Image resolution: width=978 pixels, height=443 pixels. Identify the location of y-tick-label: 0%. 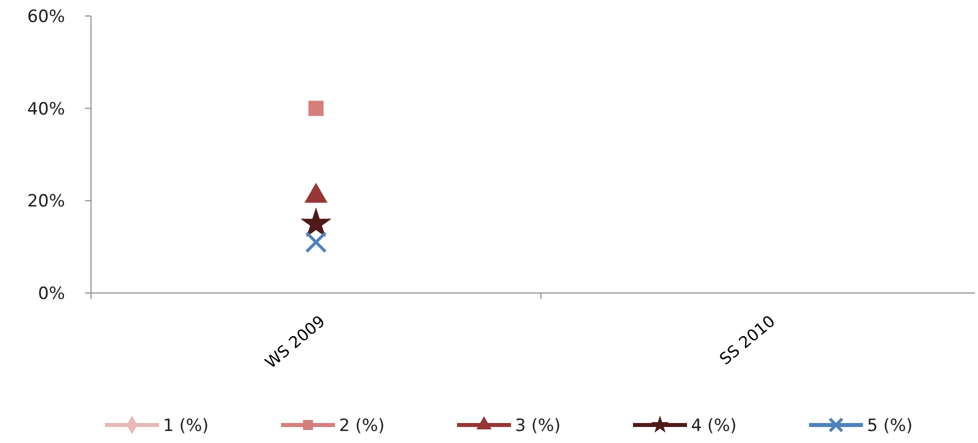
(51, 294).